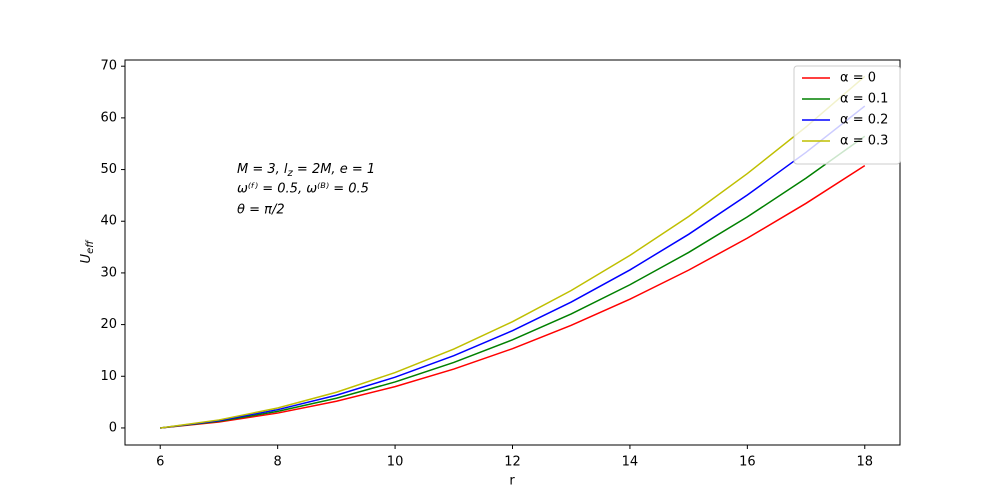 This screenshot has width=1000, height=500. Describe the element at coordinates (108, 324) in the screenshot. I see `y-tick-label: 20` at that location.